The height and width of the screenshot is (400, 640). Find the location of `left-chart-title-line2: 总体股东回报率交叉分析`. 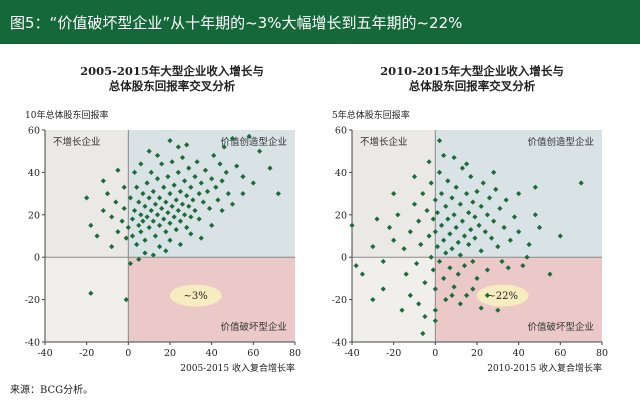

left-chart-title-line2: 总体股东回报率交叉分析 is located at coordinates (172, 86).